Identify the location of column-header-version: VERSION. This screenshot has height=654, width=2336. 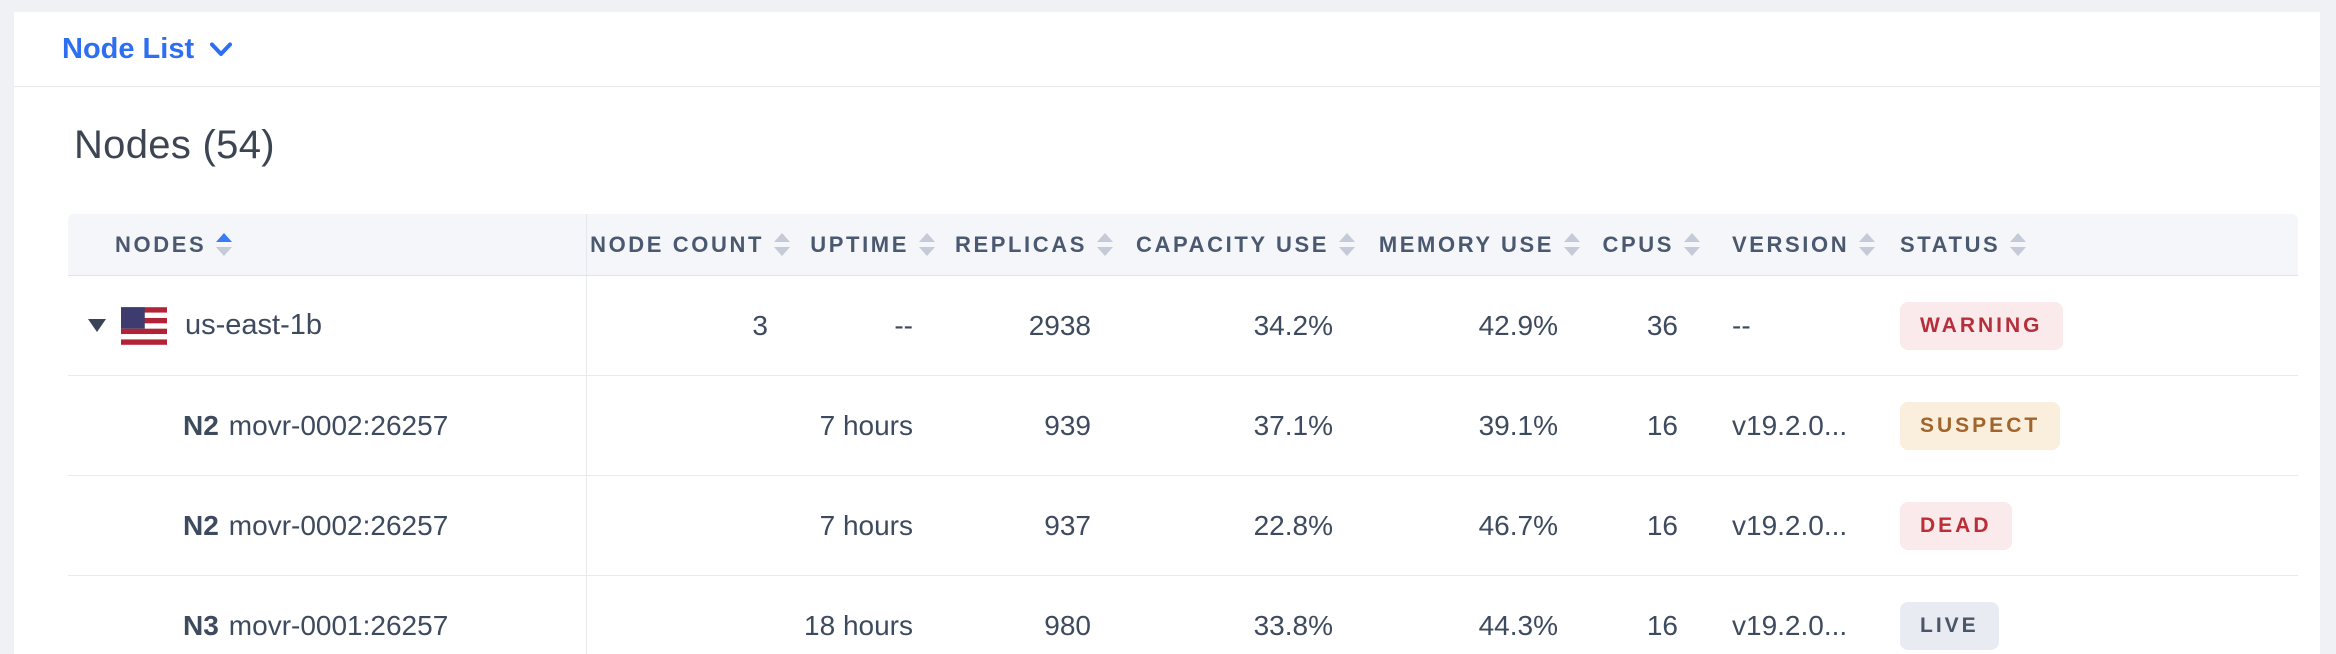
(1790, 244).